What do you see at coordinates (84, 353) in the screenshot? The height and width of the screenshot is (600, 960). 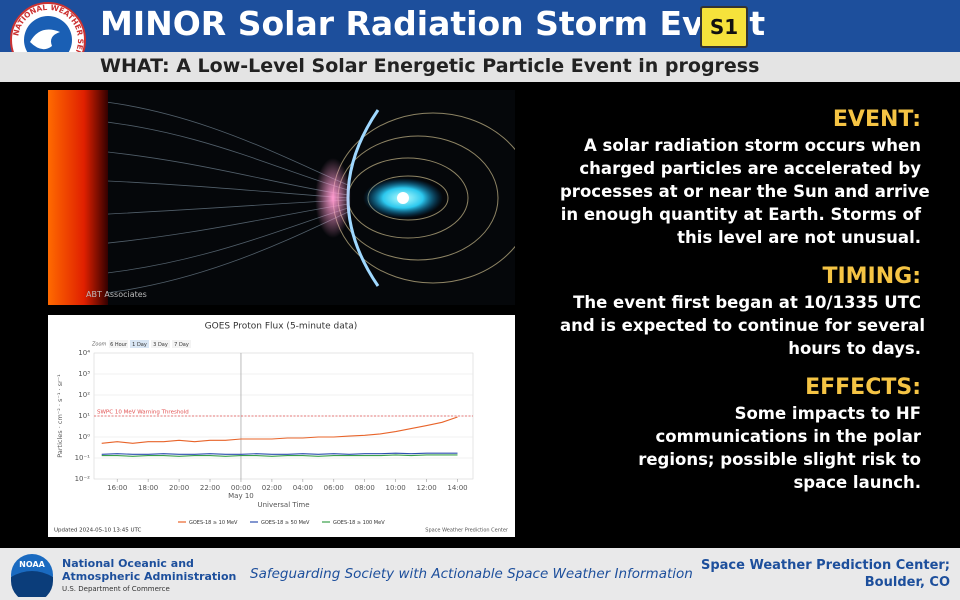 I see `y-tick-label: 10⁴` at bounding box center [84, 353].